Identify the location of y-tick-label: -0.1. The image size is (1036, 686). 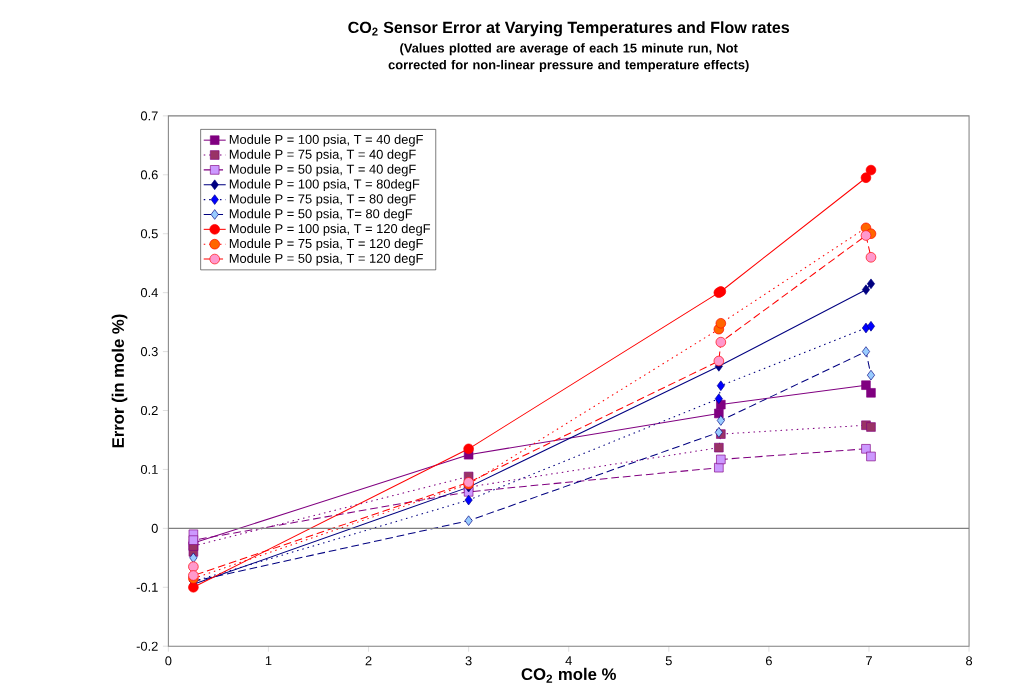
(147, 587).